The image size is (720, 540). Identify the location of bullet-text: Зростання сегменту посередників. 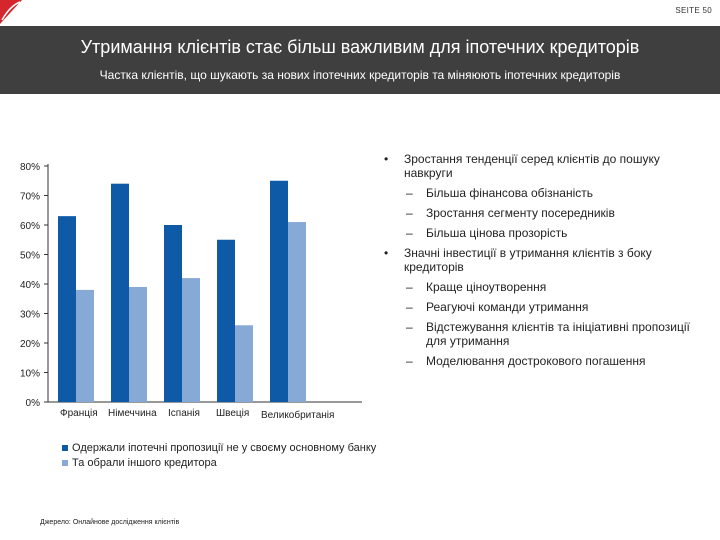
(520, 213).